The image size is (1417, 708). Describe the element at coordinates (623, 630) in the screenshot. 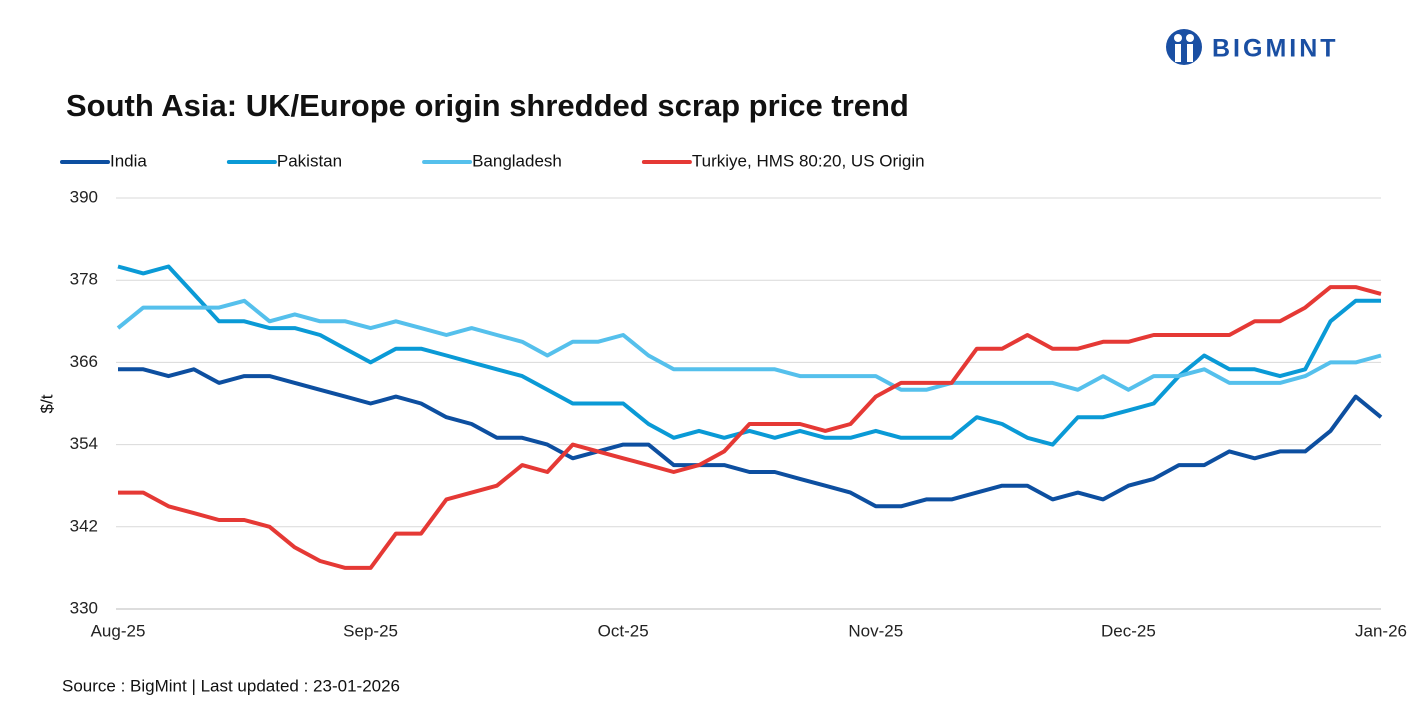

I see `x-tick-label: Oct-25` at that location.